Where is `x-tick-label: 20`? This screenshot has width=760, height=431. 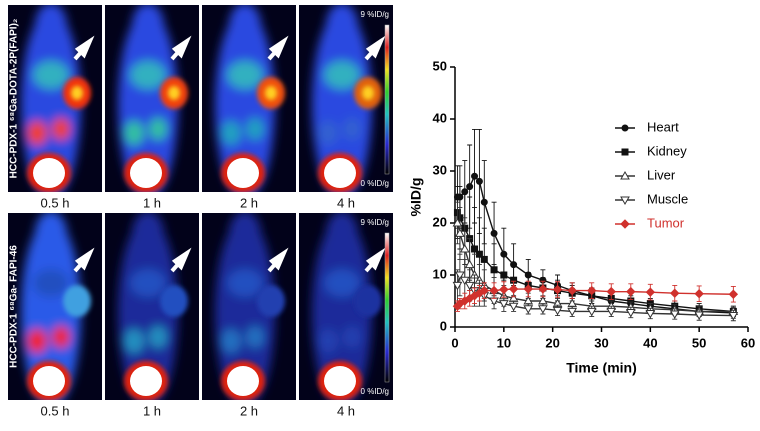
x-tick-label: 20 is located at coordinates (552, 342).